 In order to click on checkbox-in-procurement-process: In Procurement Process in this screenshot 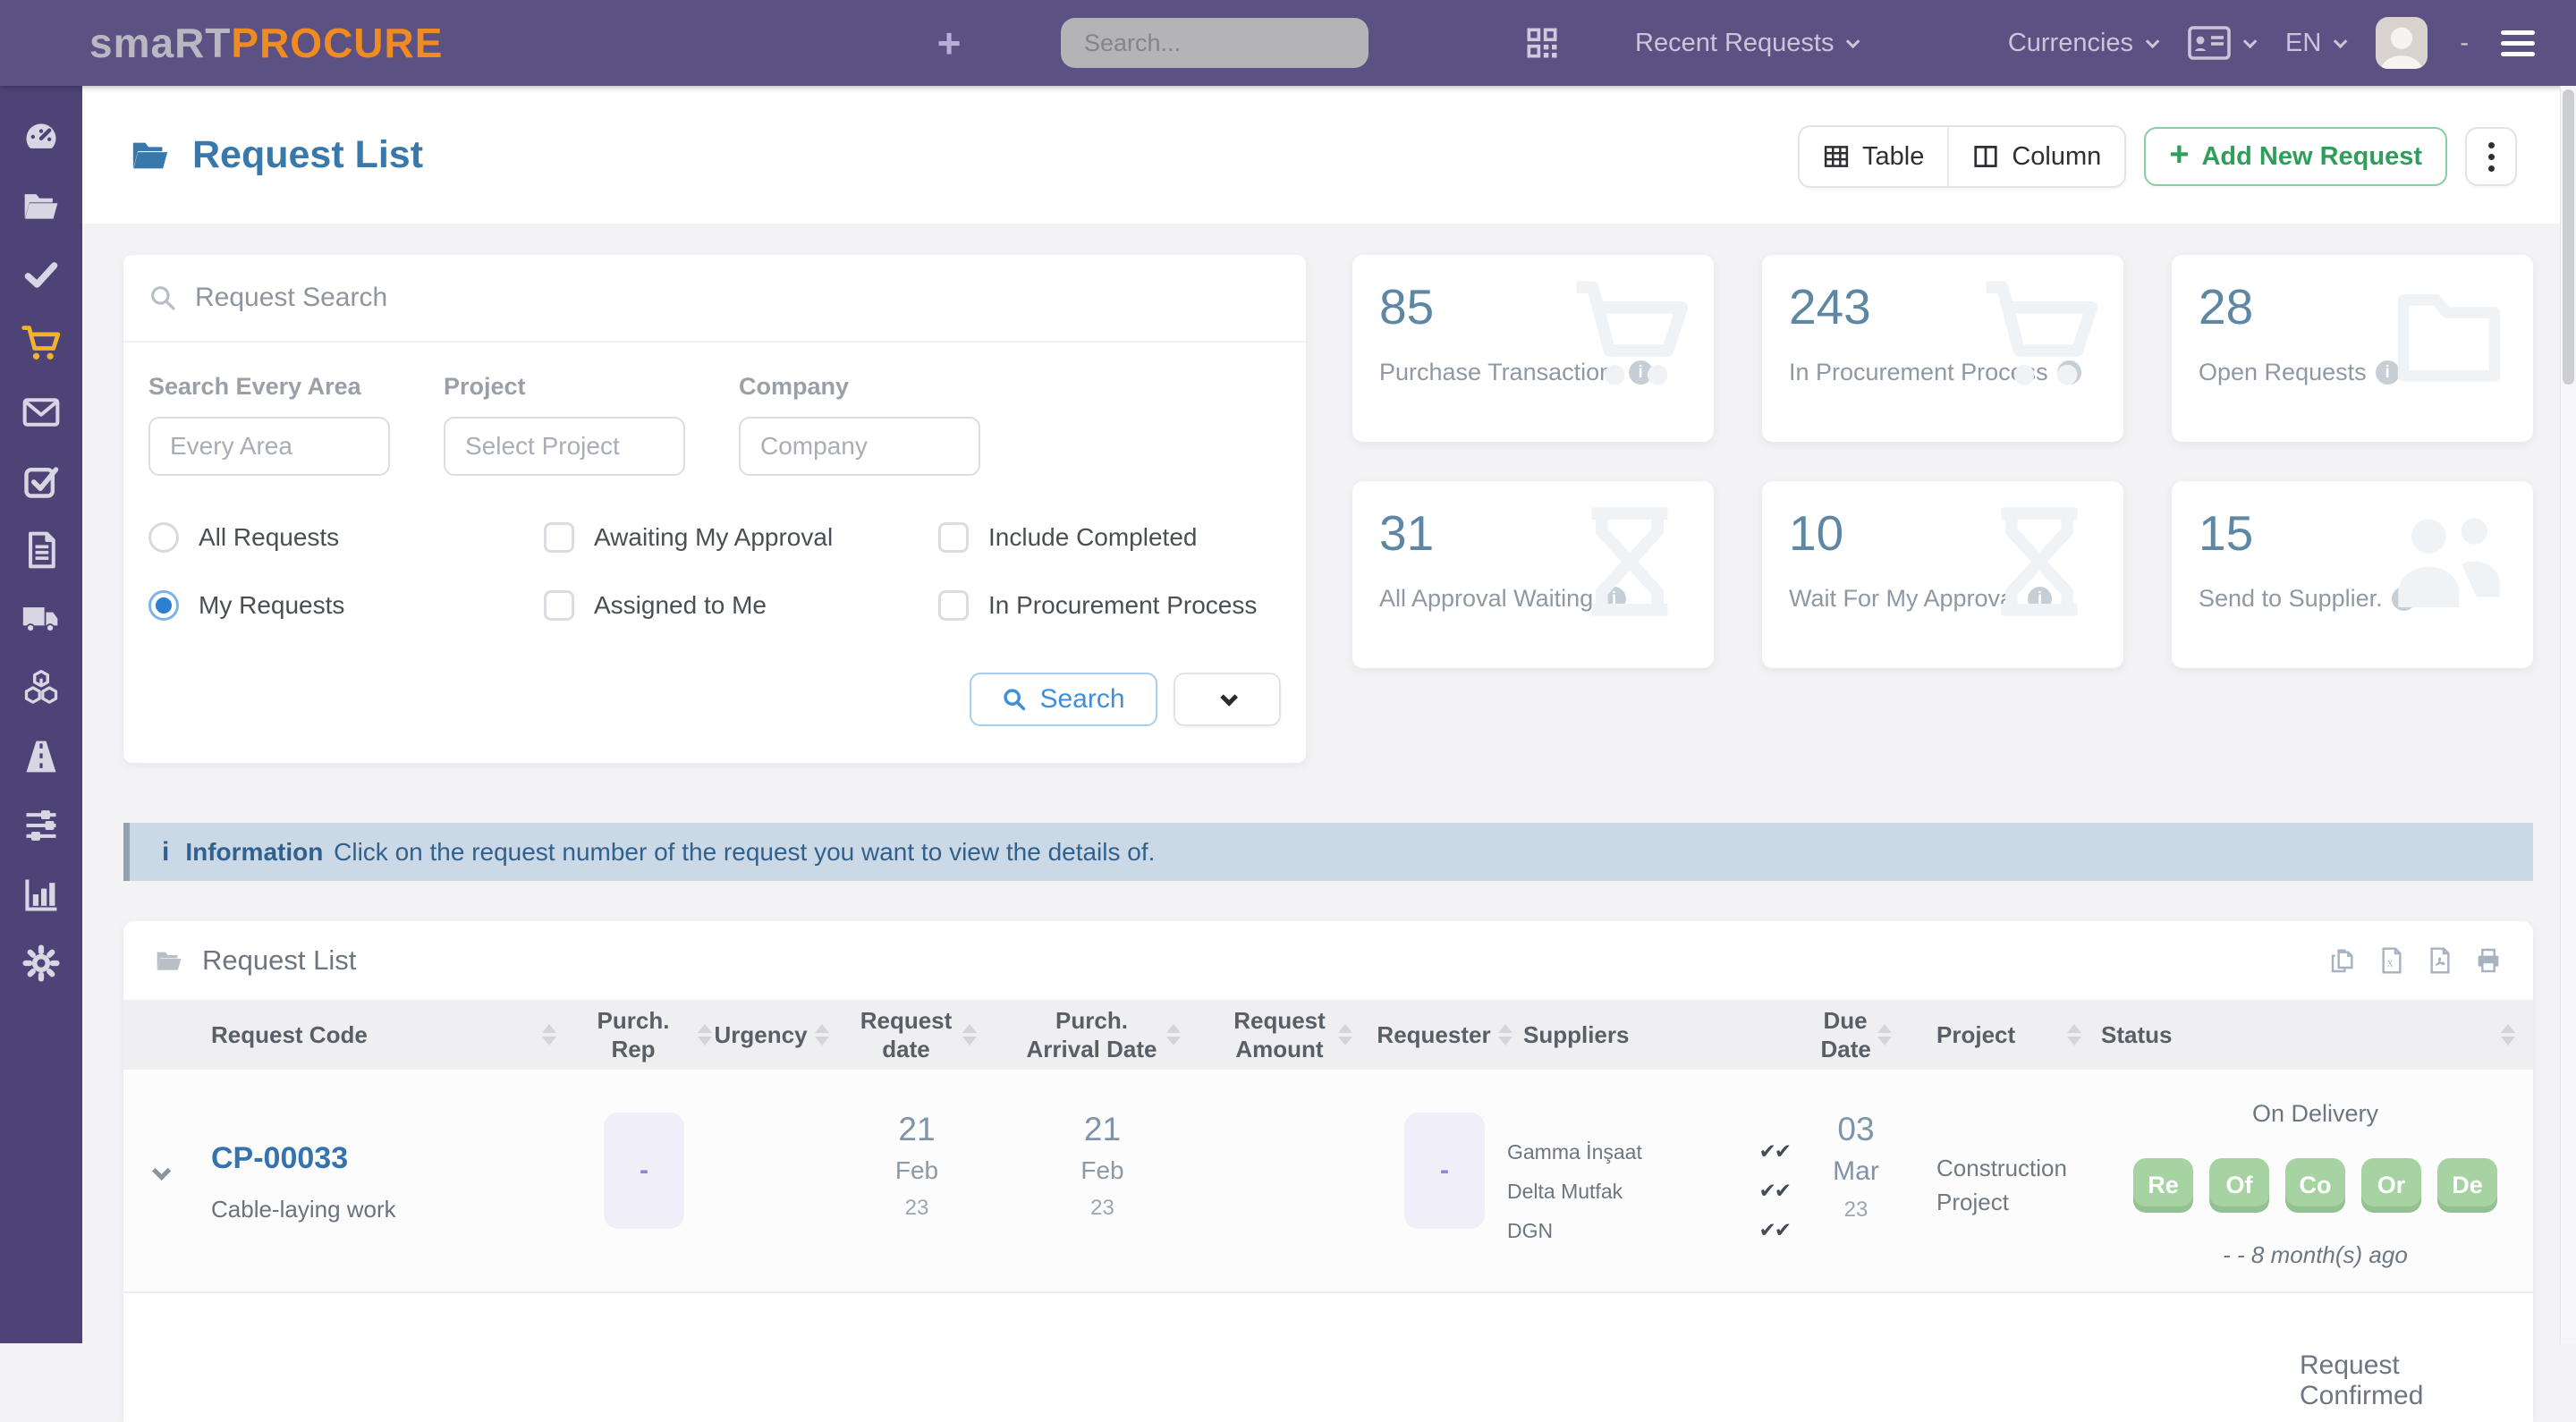, I will do `click(1109, 605)`.